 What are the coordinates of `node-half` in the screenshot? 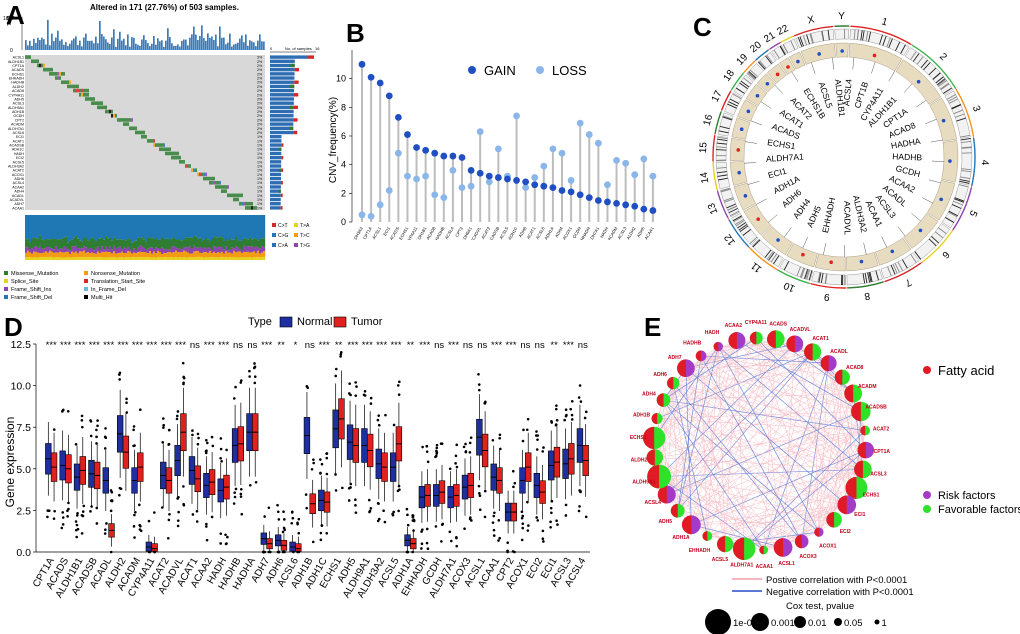 It's located at (824, 363).